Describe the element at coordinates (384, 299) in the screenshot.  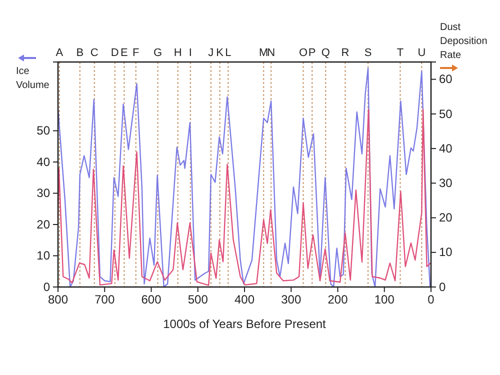
I see `x-tick-label: 100` at that location.